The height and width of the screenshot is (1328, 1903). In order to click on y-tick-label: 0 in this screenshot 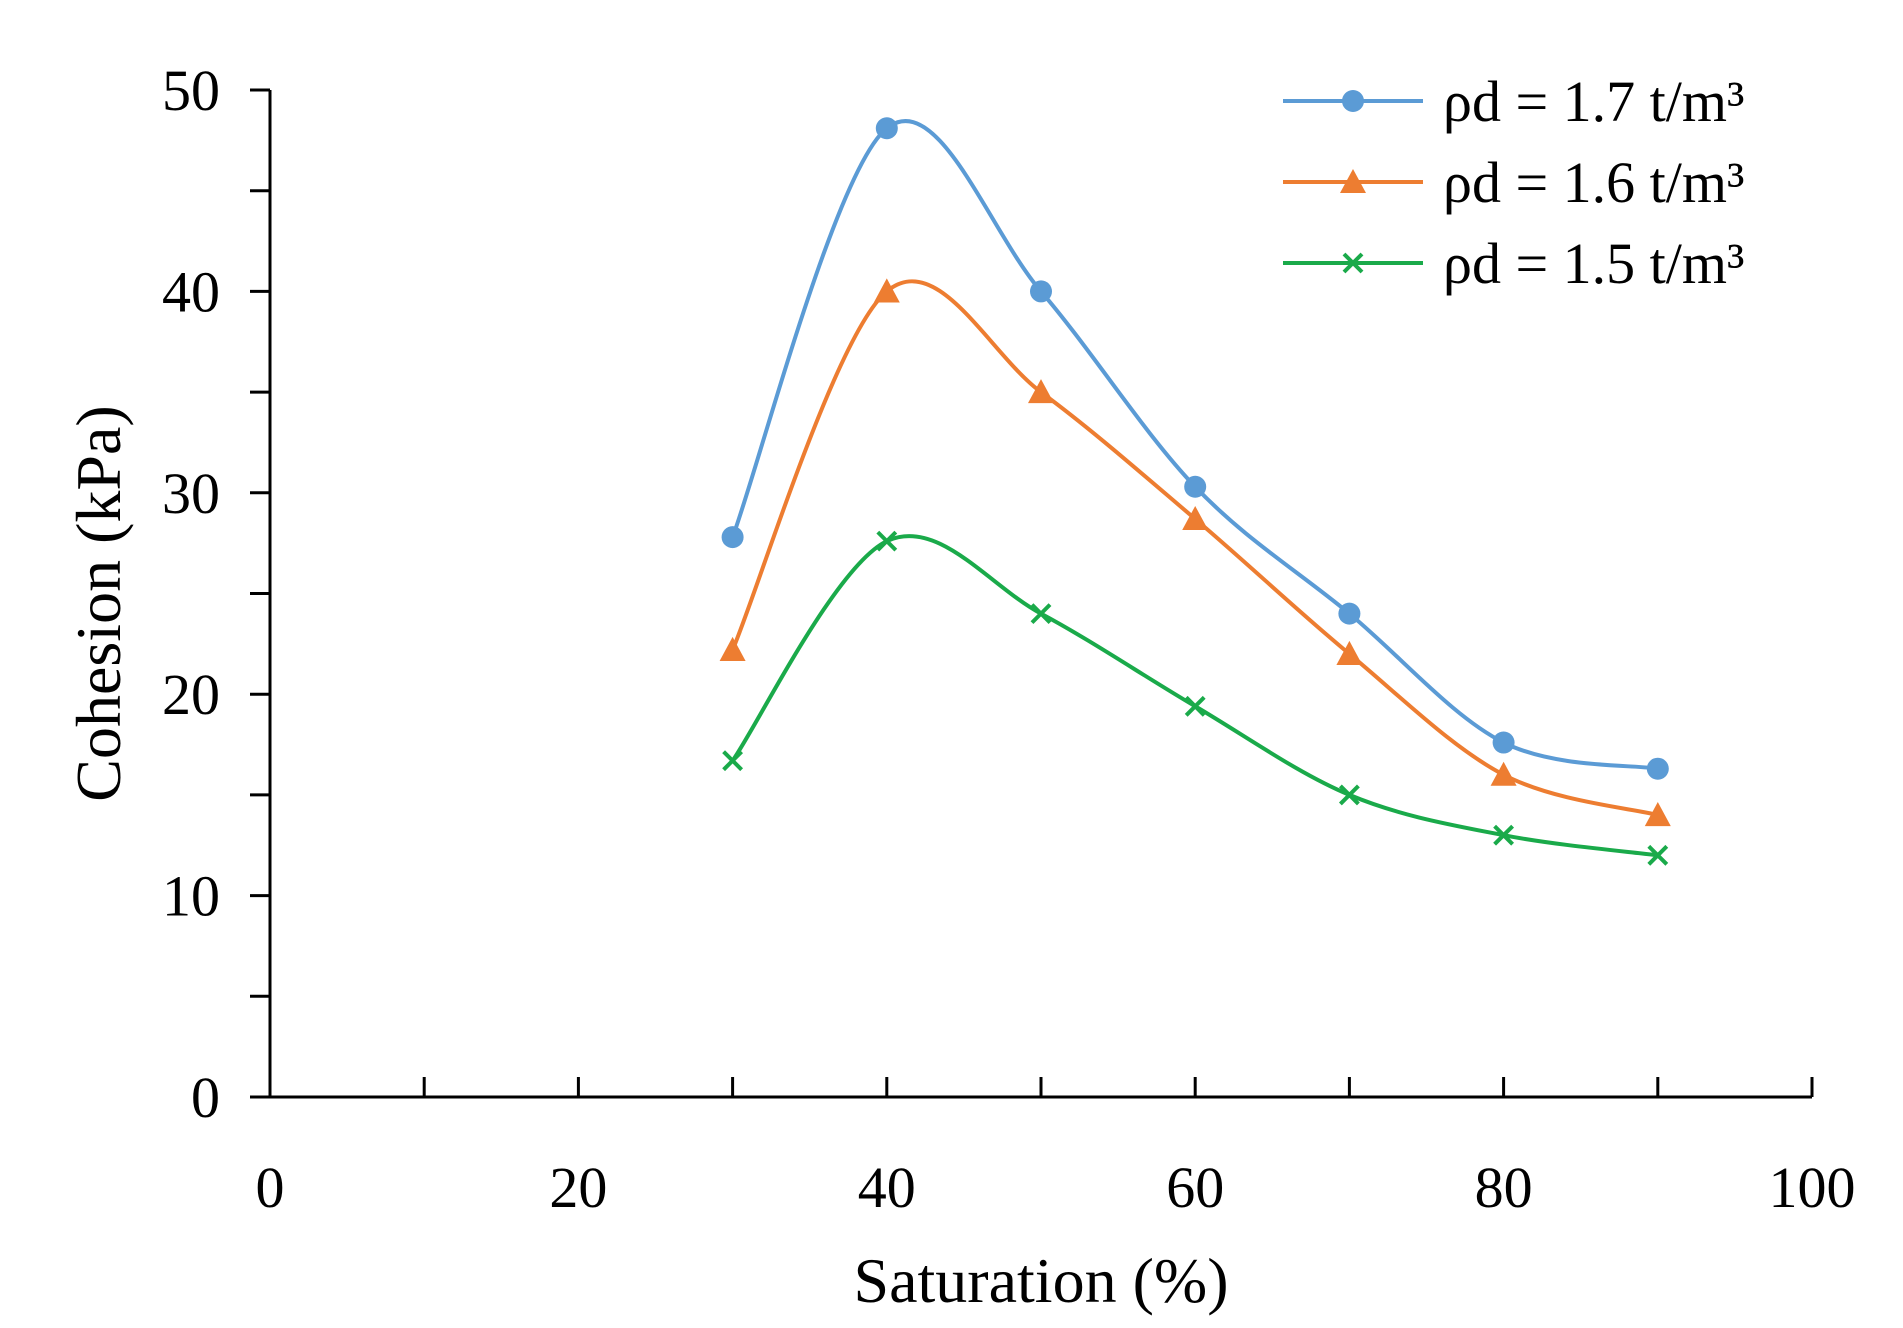, I will do `click(205, 1097)`.